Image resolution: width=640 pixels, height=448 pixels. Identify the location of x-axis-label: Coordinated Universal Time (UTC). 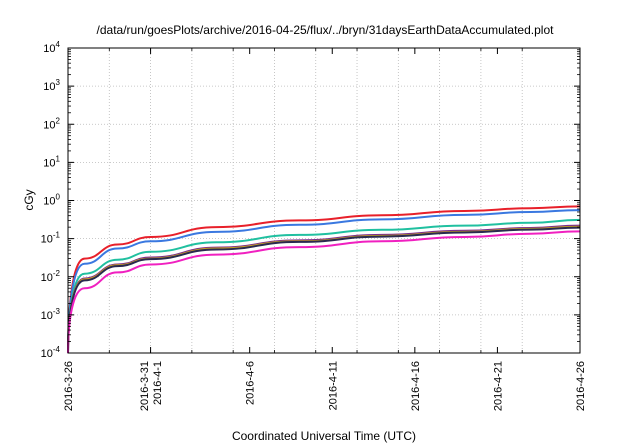
(324, 436).